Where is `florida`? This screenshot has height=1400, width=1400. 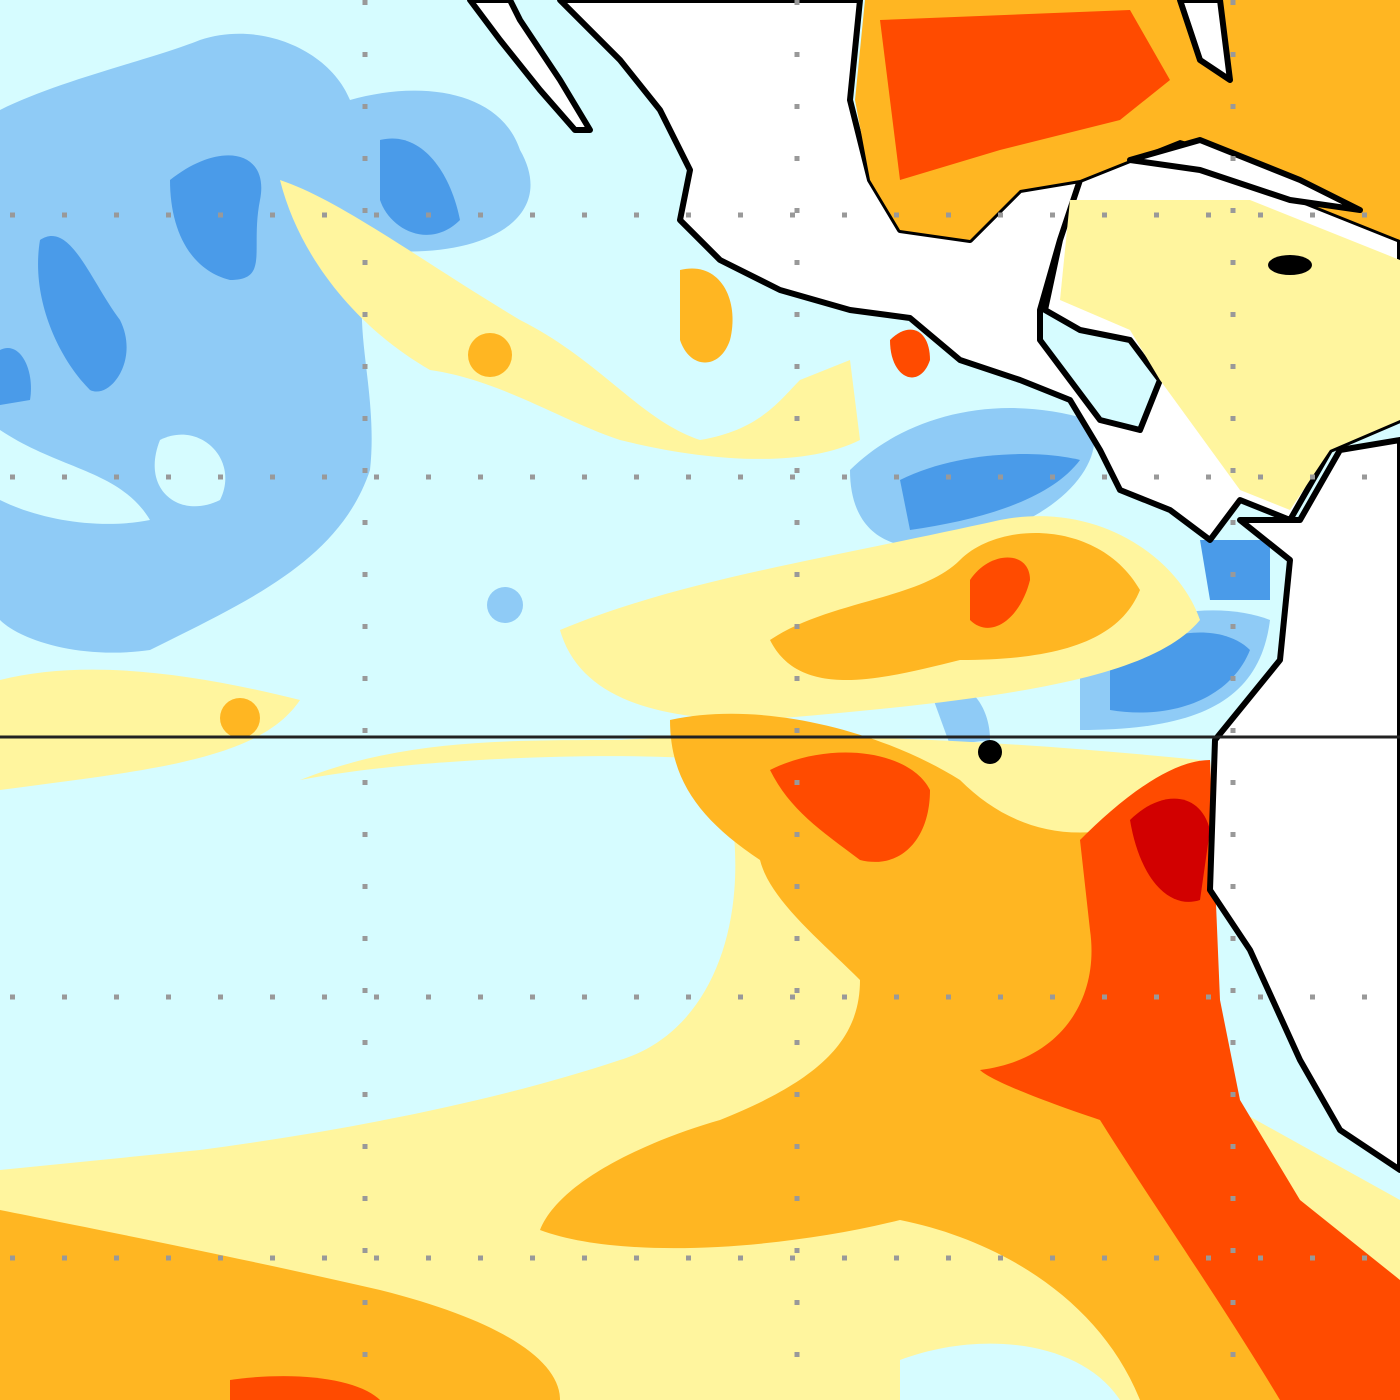 florida is located at coordinates (1205, 41).